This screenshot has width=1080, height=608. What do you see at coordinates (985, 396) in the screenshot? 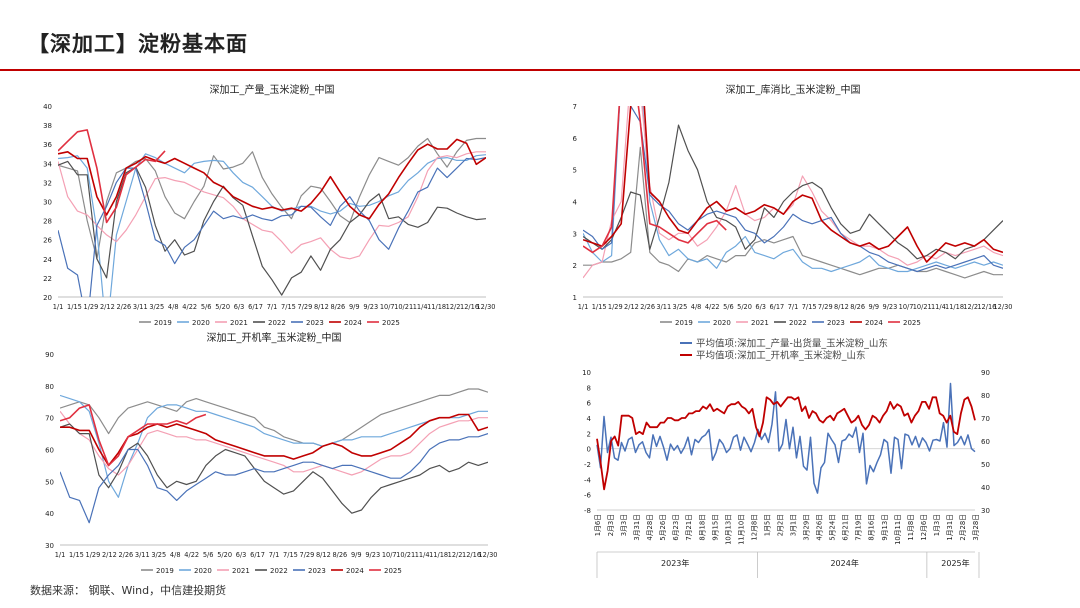
I see `y-right-tick-label: 80` at bounding box center [985, 396].